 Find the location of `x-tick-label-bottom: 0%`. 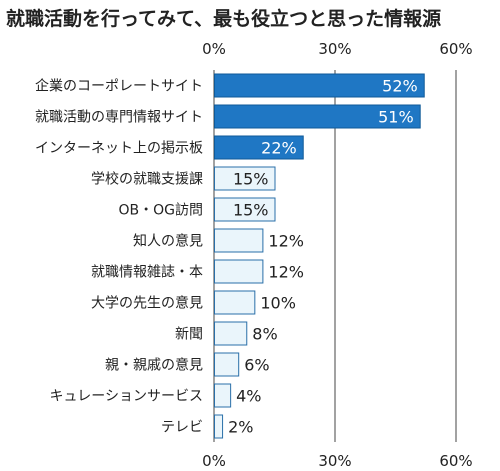

x-tick-label-bottom: 0% is located at coordinates (214, 461).